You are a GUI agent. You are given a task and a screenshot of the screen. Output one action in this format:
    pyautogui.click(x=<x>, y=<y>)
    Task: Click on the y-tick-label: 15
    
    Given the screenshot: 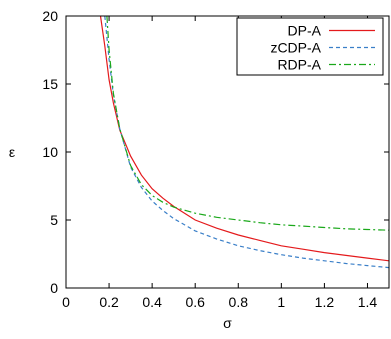 What is the action you would take?
    pyautogui.click(x=50, y=84)
    